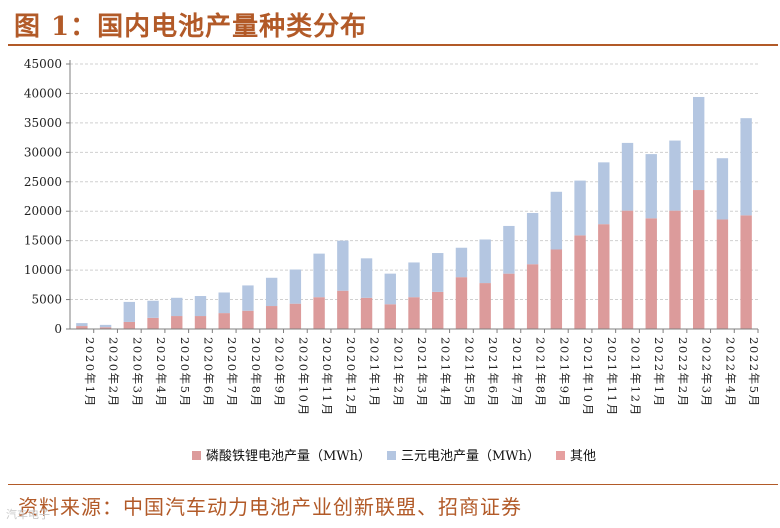 This screenshot has height=528, width=780. Describe the element at coordinates (351, 377) in the screenshot. I see `x-tick-label: 2020年12月` at that location.